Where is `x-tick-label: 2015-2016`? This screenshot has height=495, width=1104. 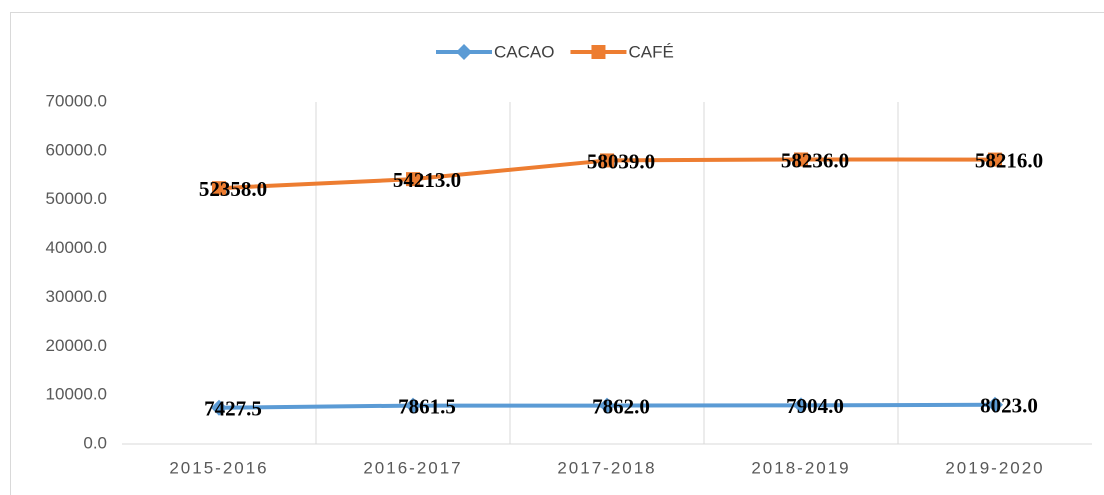
x-tick-label: 2015-2016 is located at coordinates (218, 467).